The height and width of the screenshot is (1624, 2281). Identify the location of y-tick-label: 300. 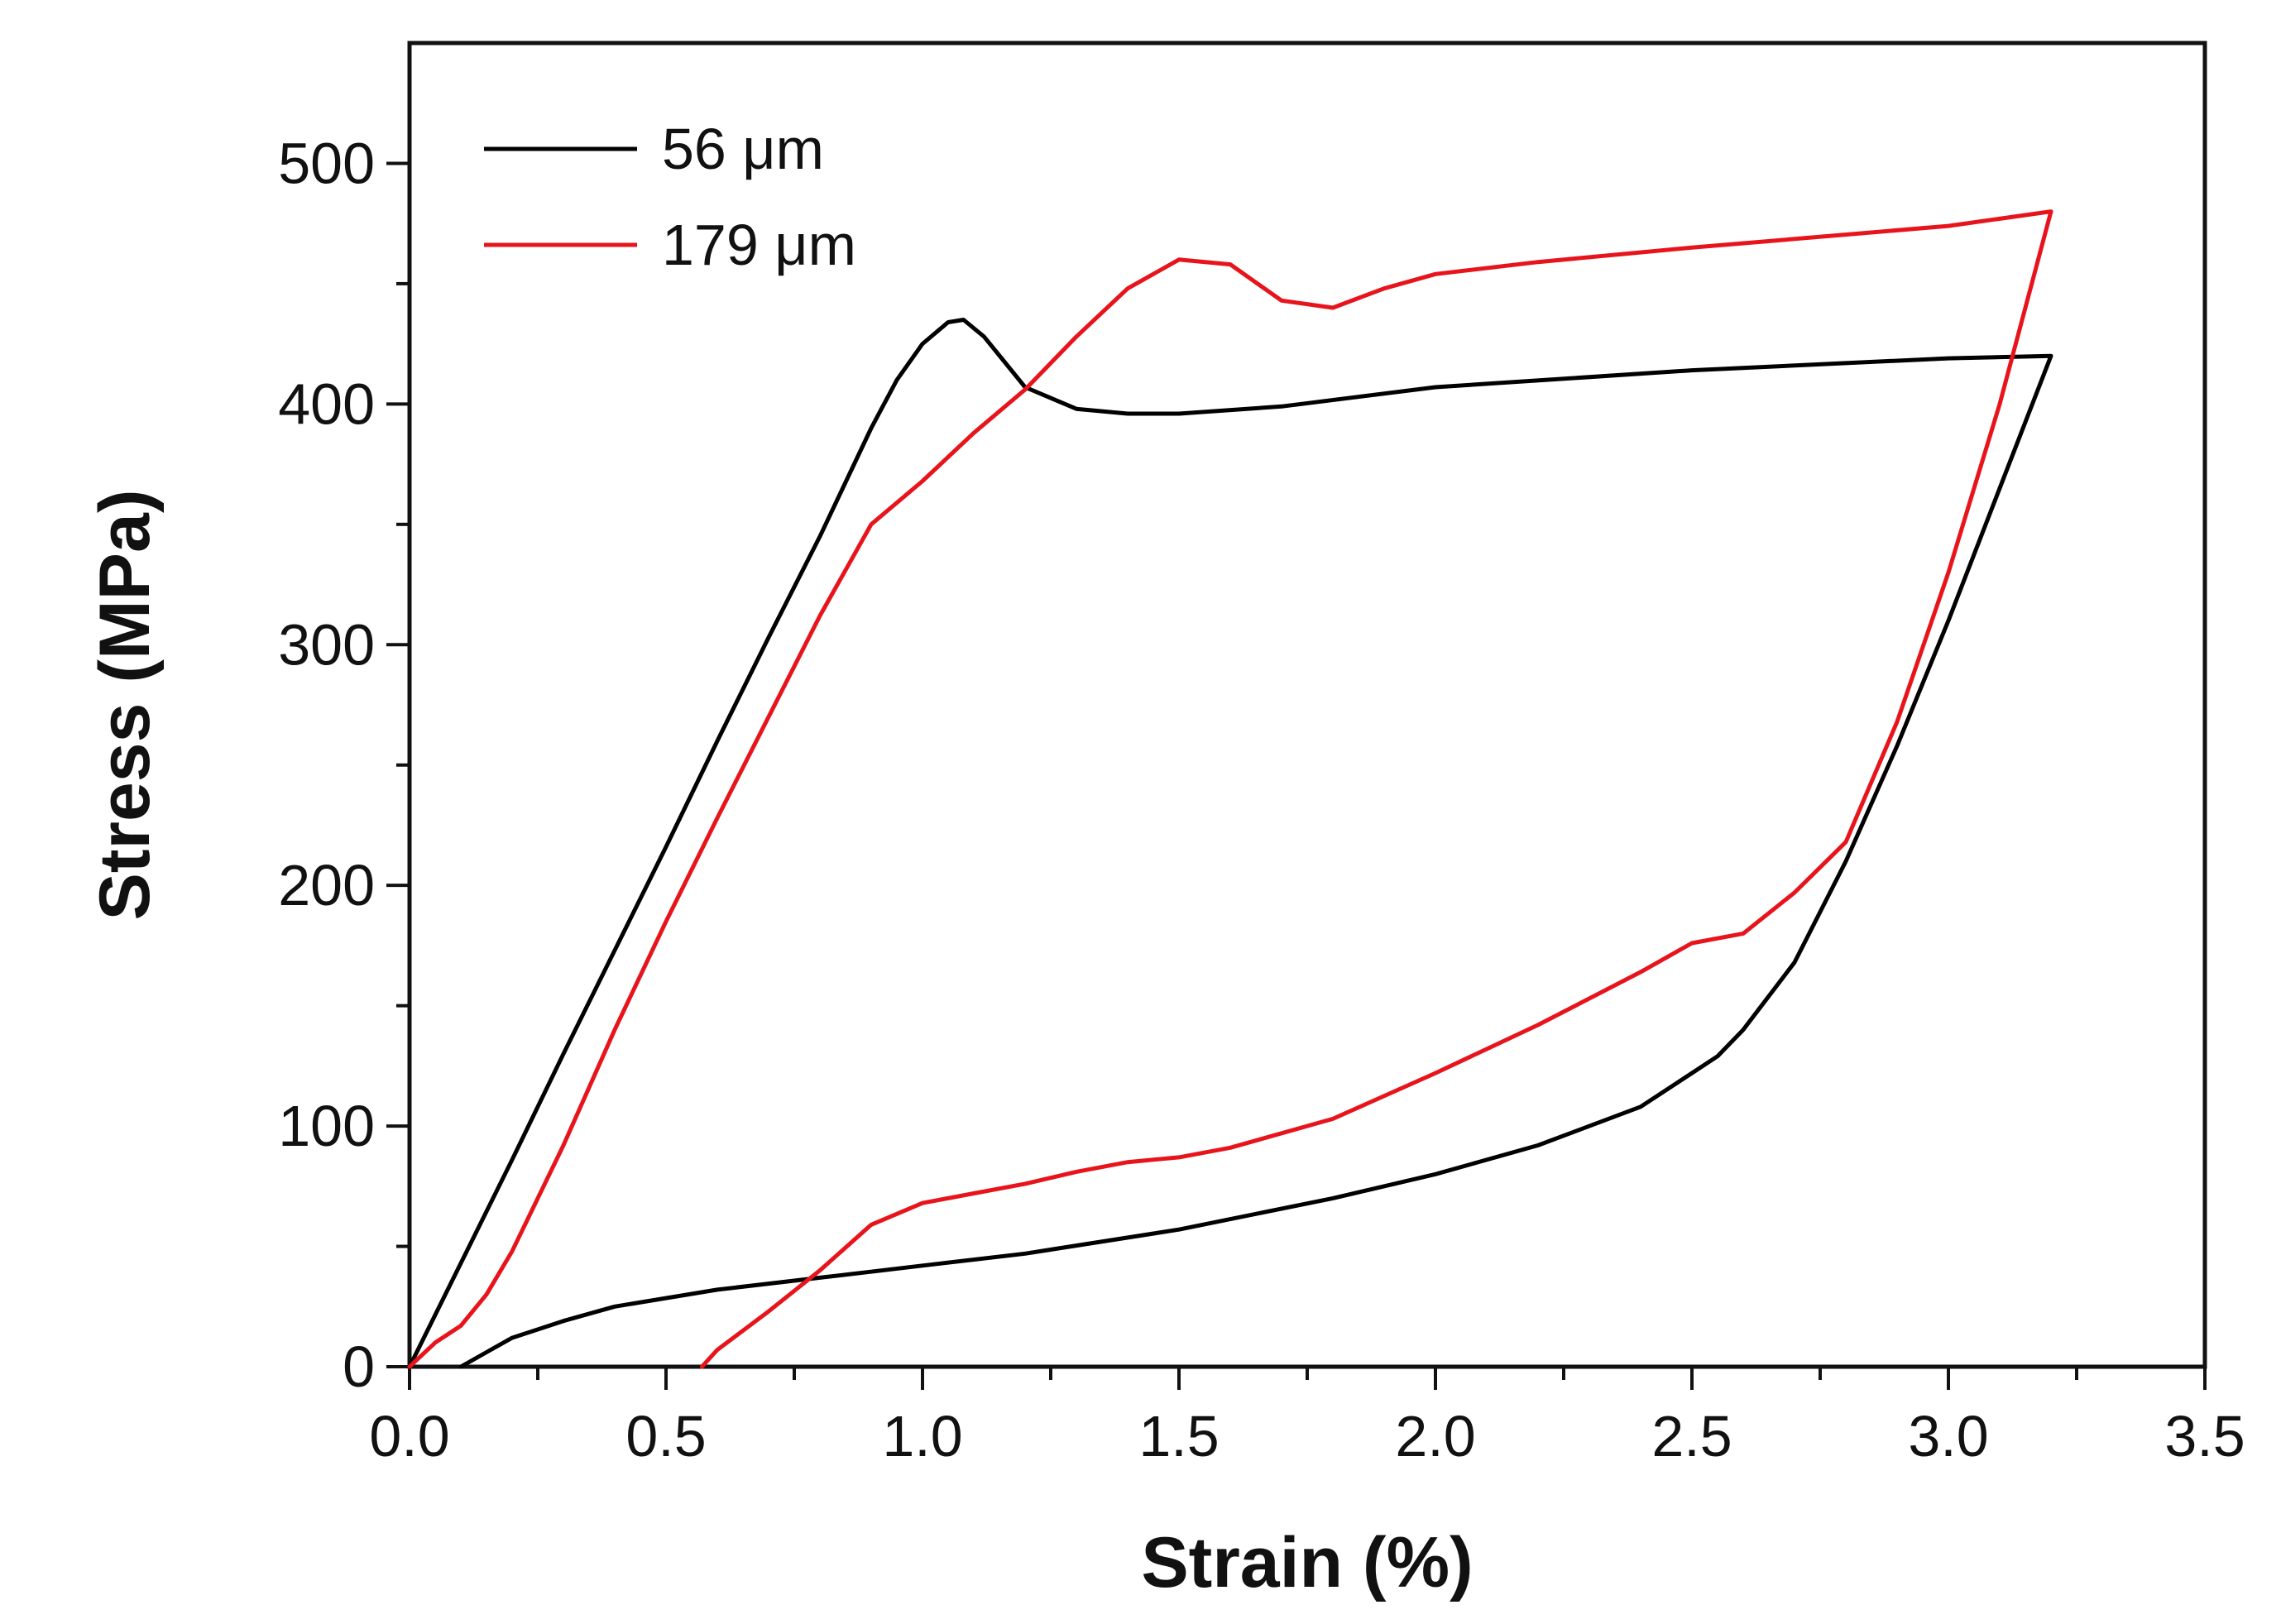
(326, 644).